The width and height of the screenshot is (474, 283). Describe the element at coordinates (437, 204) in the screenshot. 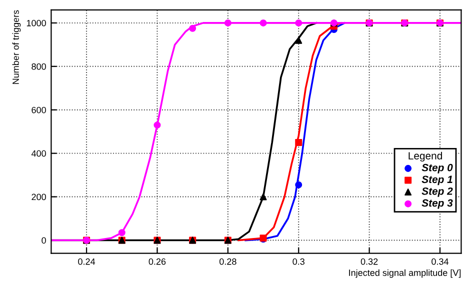

I see `legend-label: Step 3` at that location.